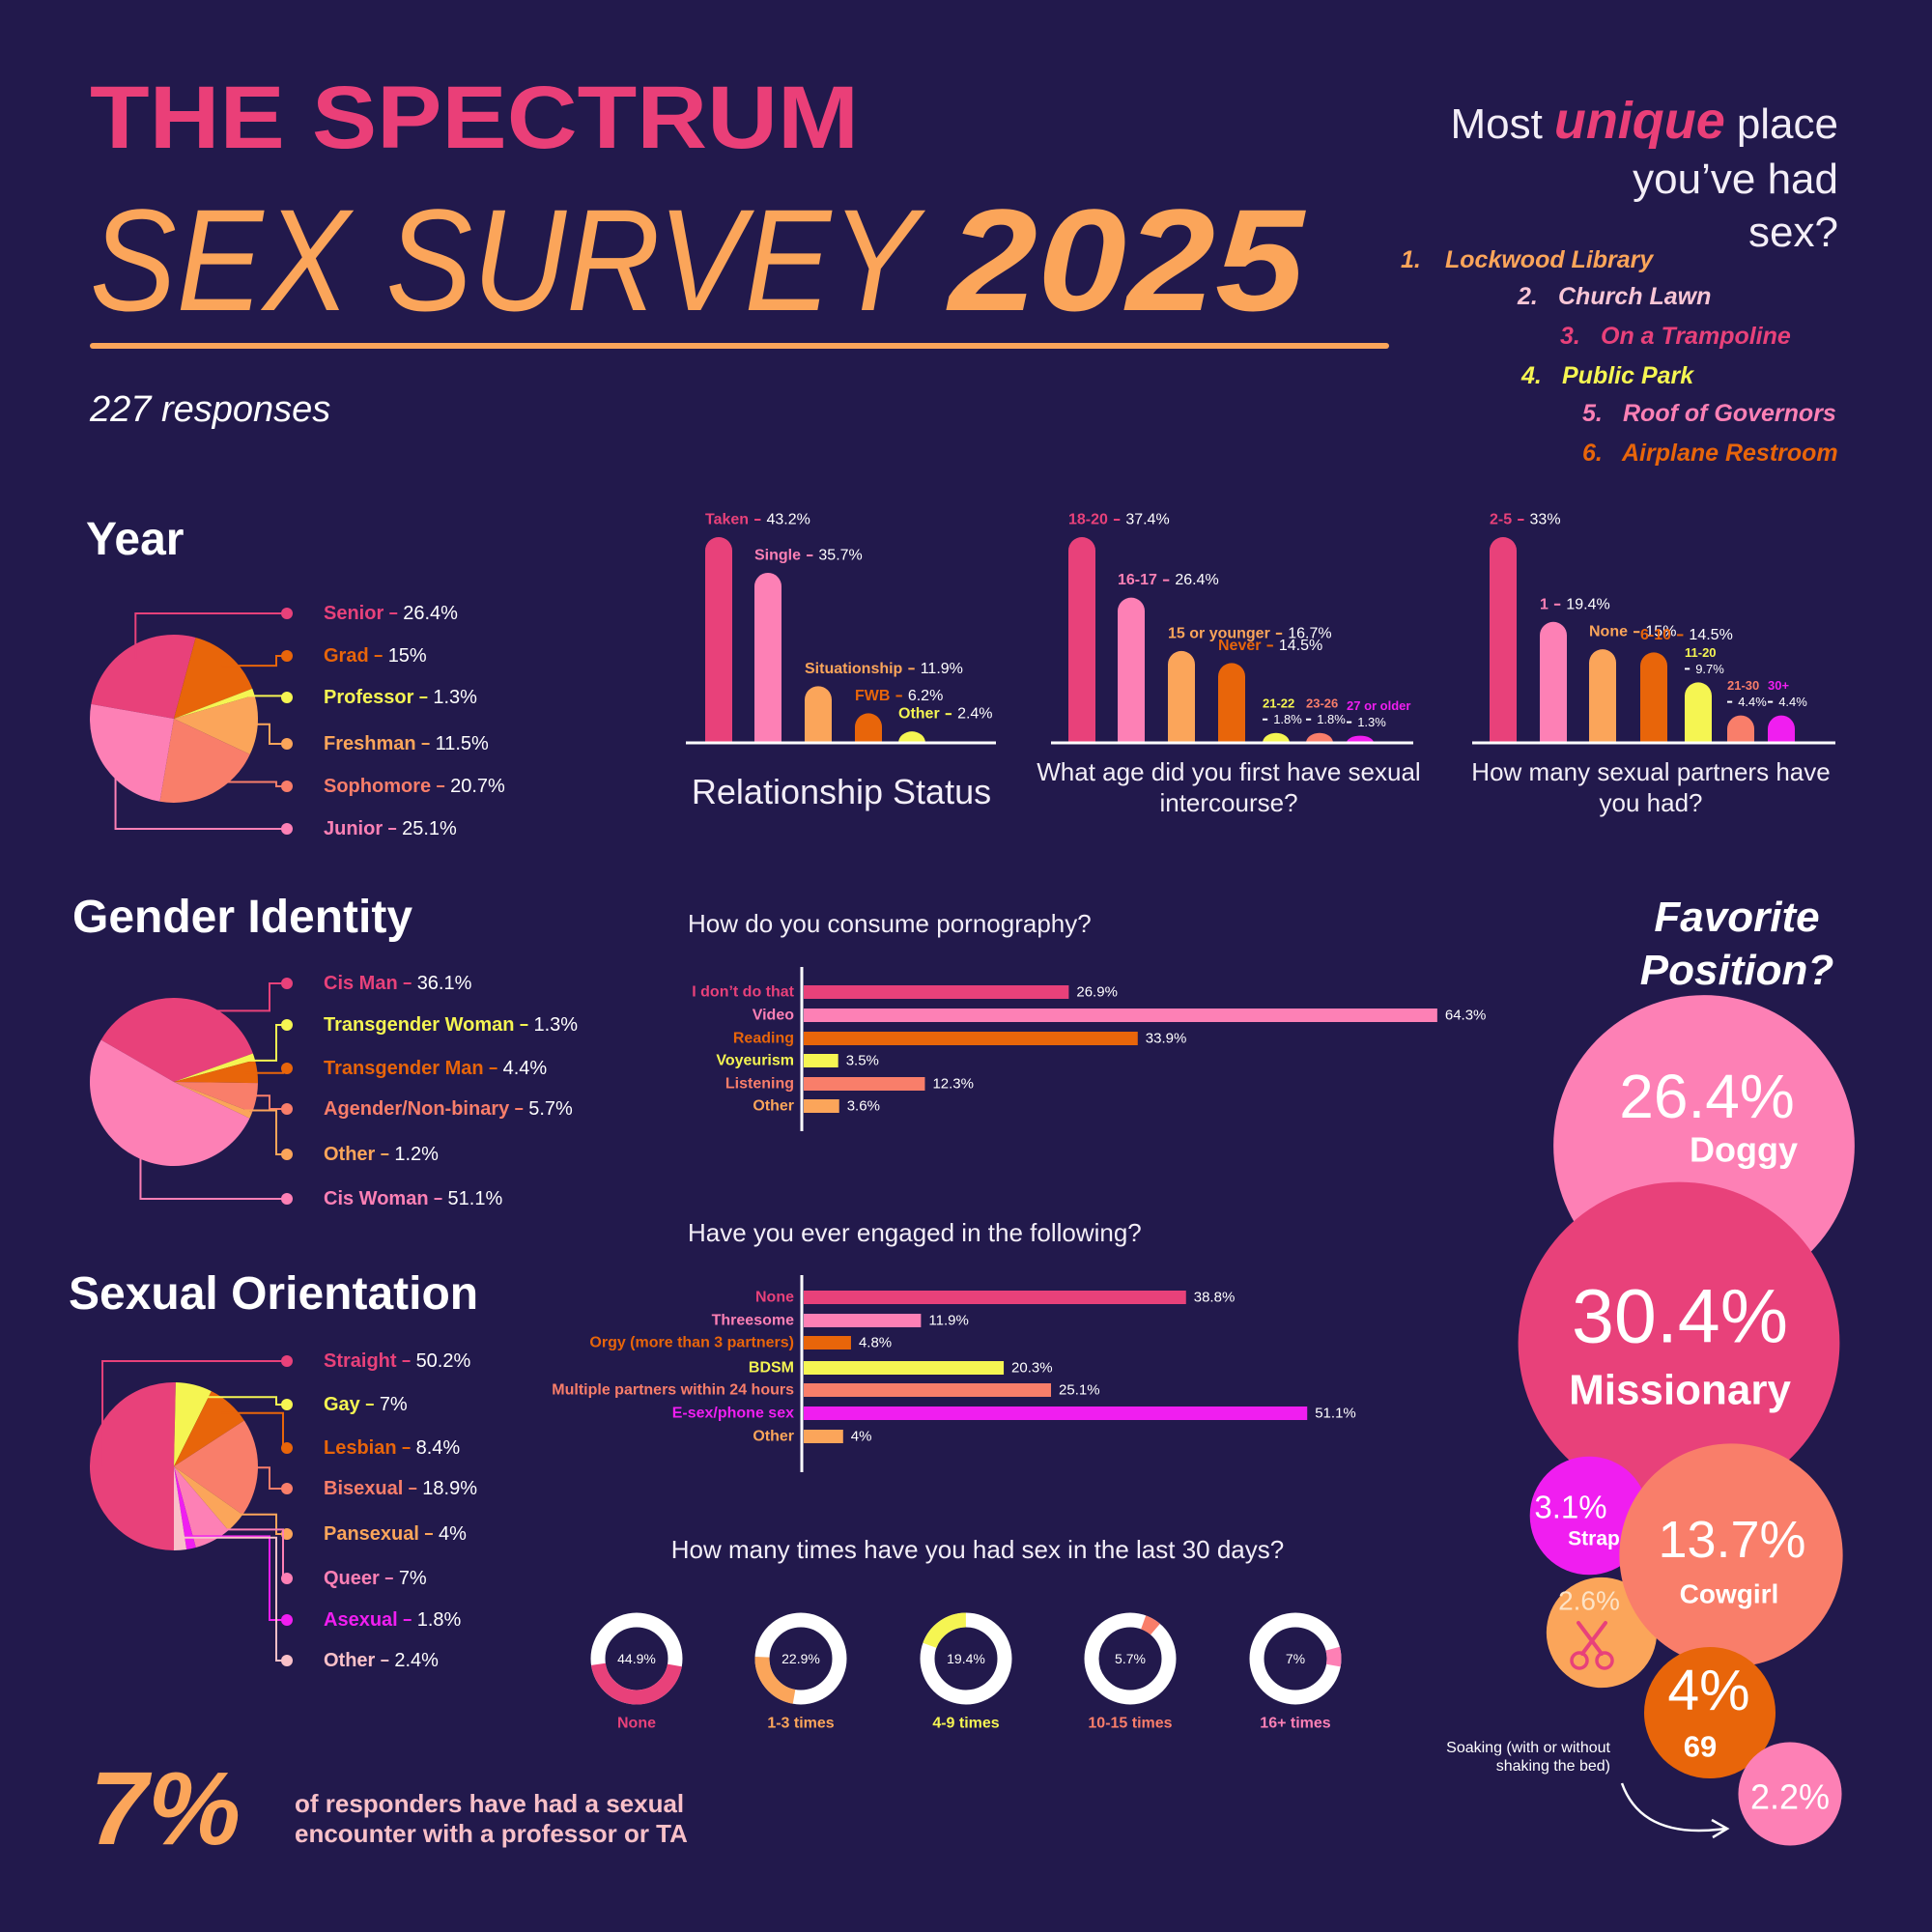 The width and height of the screenshot is (1932, 1932). What do you see at coordinates (774, 1298) in the screenshot?
I see `category-label: None` at bounding box center [774, 1298].